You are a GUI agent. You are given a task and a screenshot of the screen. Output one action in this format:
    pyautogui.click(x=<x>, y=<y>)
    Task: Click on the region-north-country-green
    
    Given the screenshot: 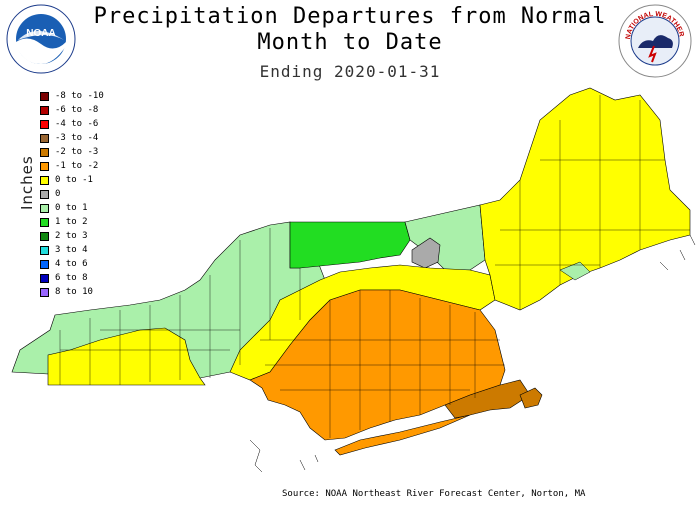 What is the action you would take?
    pyautogui.click(x=350, y=245)
    